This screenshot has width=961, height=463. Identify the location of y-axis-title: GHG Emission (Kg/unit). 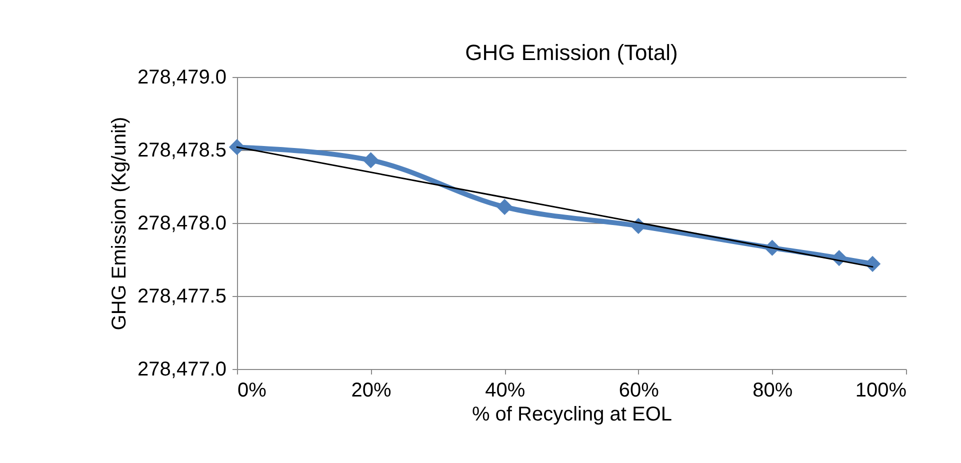
(119, 223).